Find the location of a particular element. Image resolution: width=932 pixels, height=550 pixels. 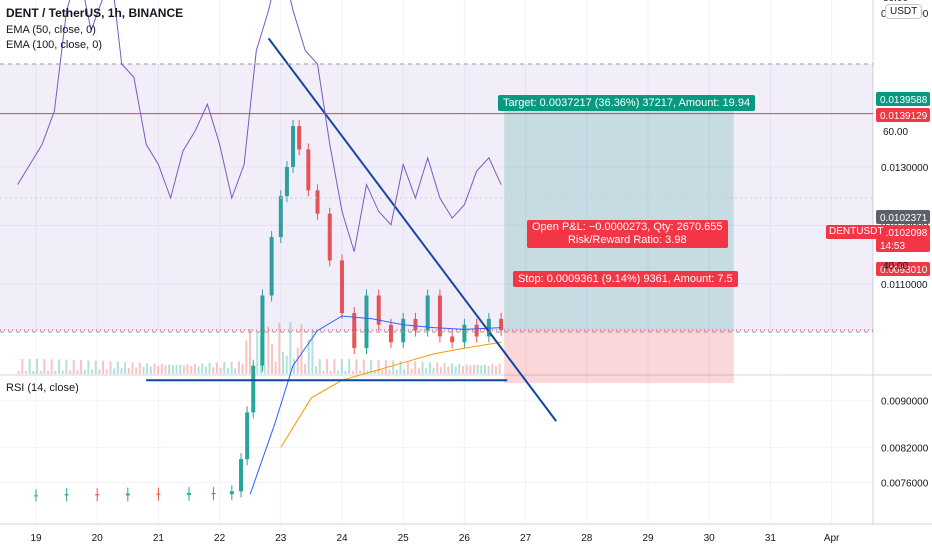

price-tag-label: 0.0102371 is located at coordinates (904, 218).